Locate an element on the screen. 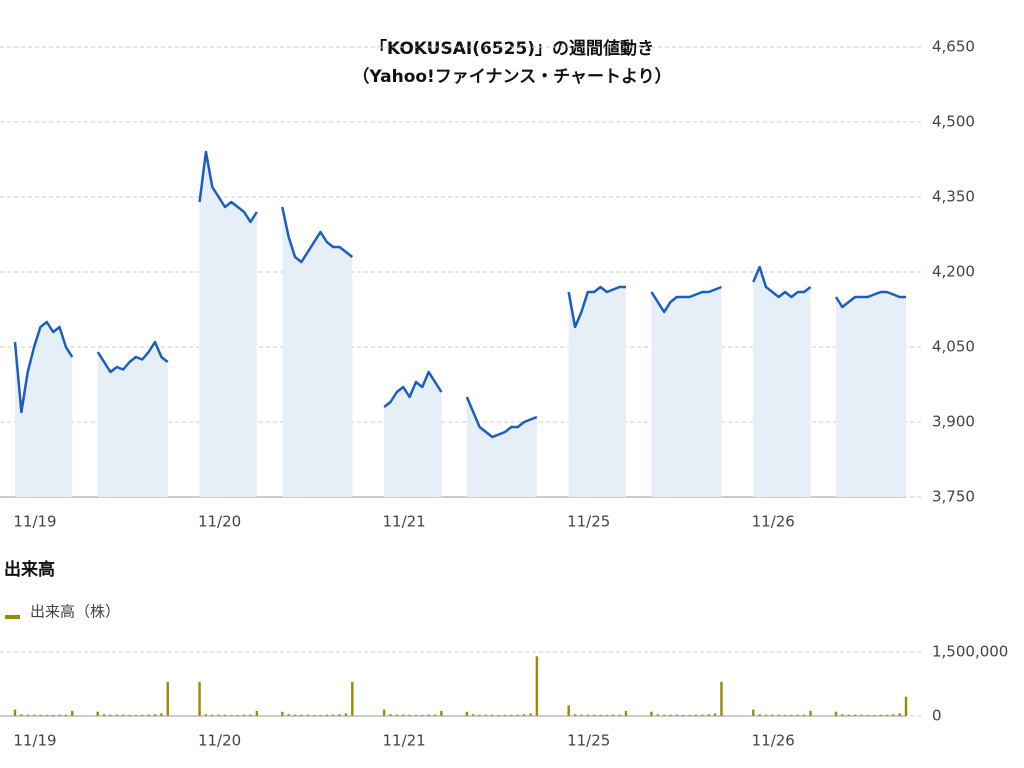  legend-label: 出来高（株） is located at coordinates (75, 612).